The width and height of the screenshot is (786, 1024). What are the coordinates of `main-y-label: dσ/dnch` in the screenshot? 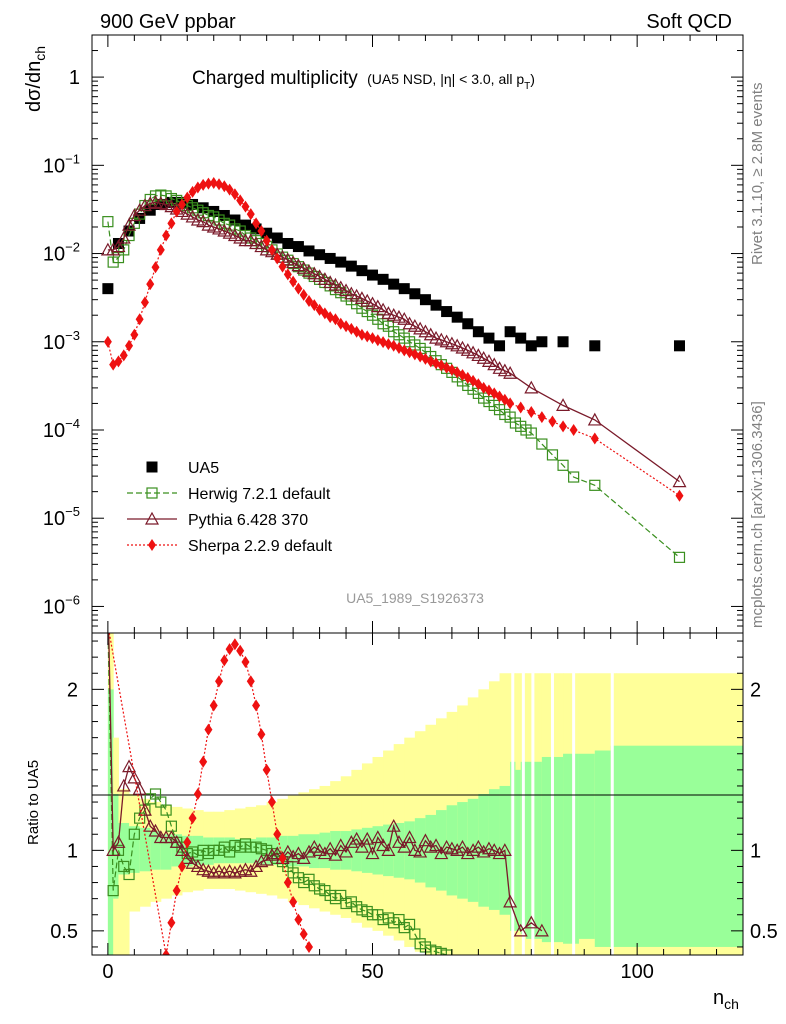 It's located at (35, 79).